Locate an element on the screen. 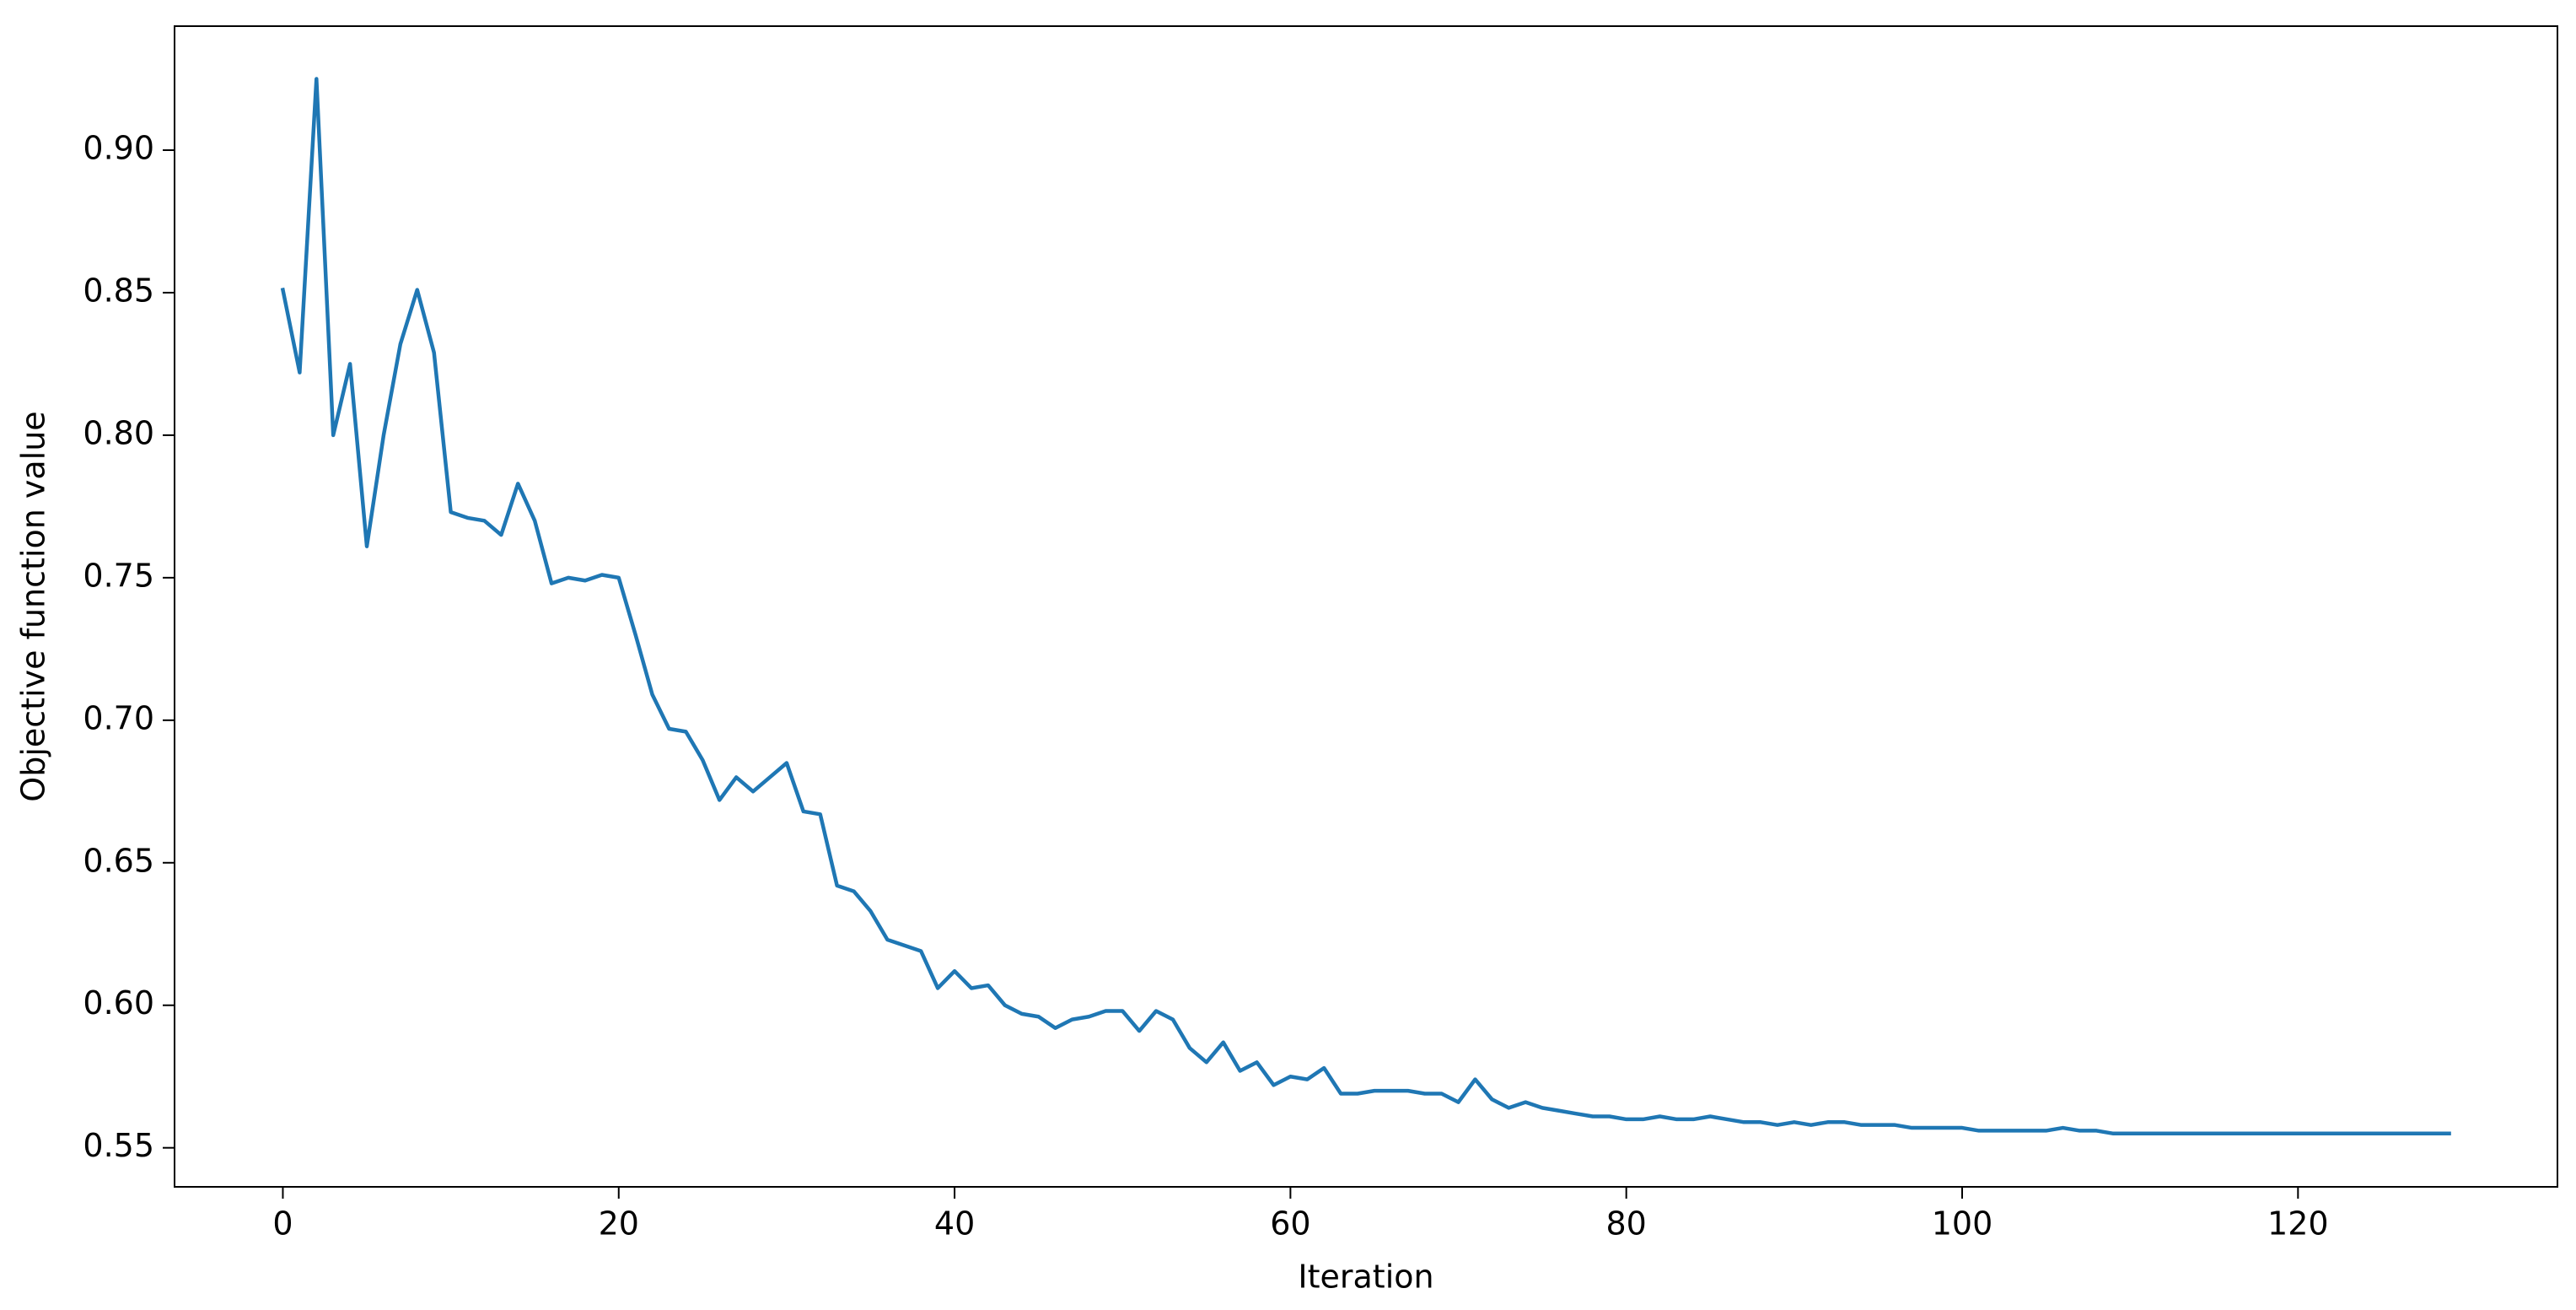  x-tick-label: 100 is located at coordinates (1962, 1224).